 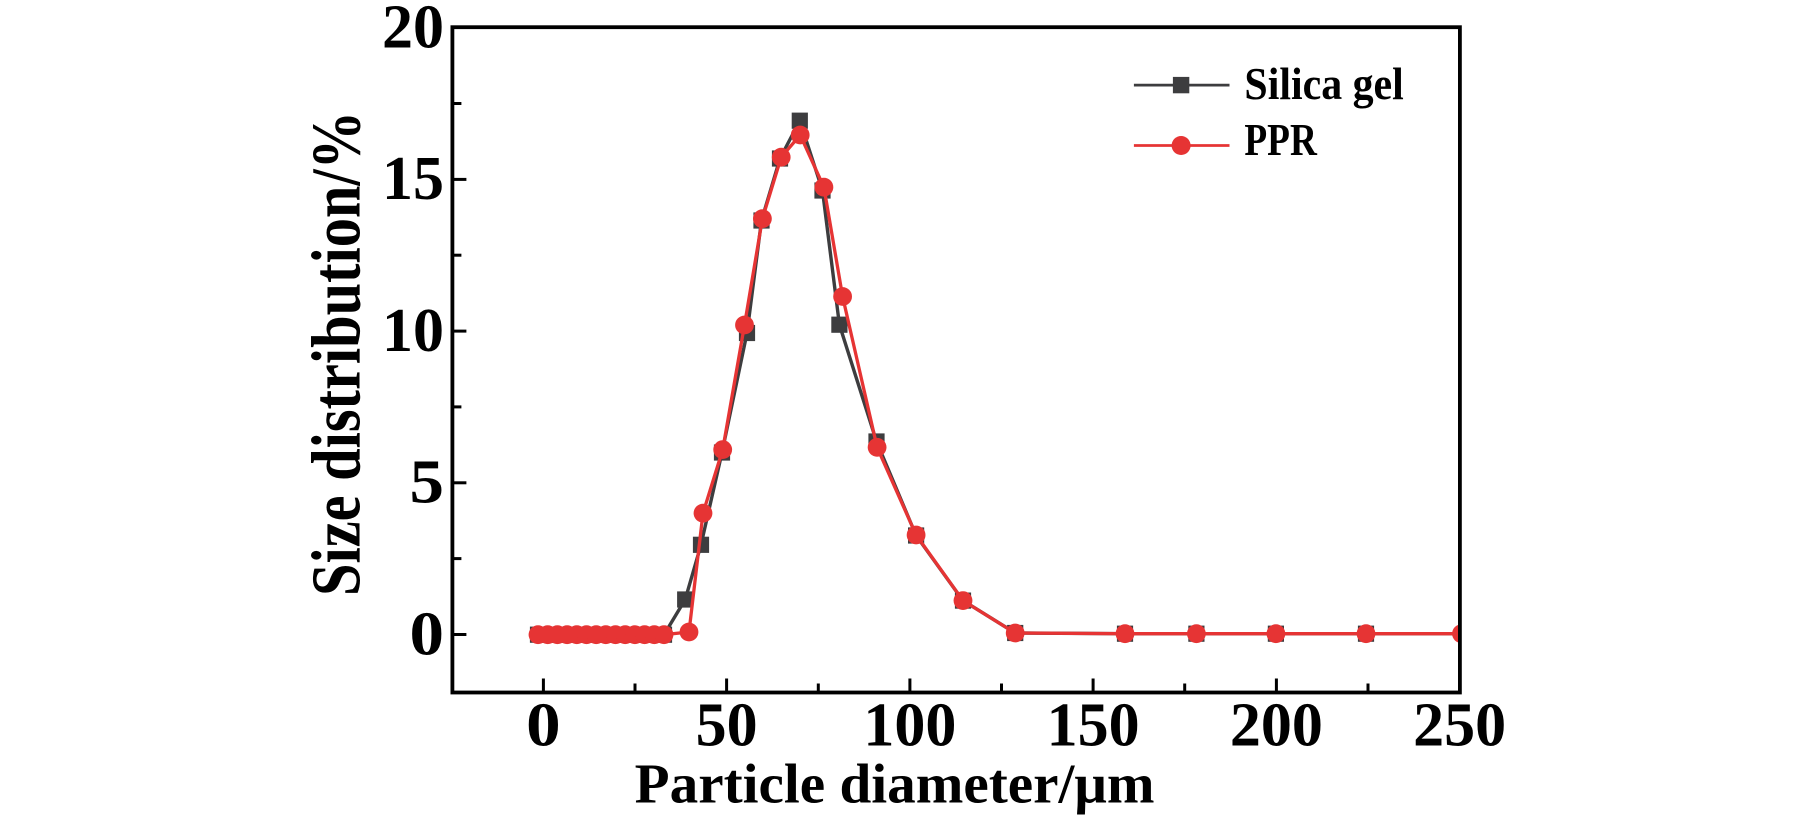 I want to click on svg-text: 200, so click(x=1276, y=725).